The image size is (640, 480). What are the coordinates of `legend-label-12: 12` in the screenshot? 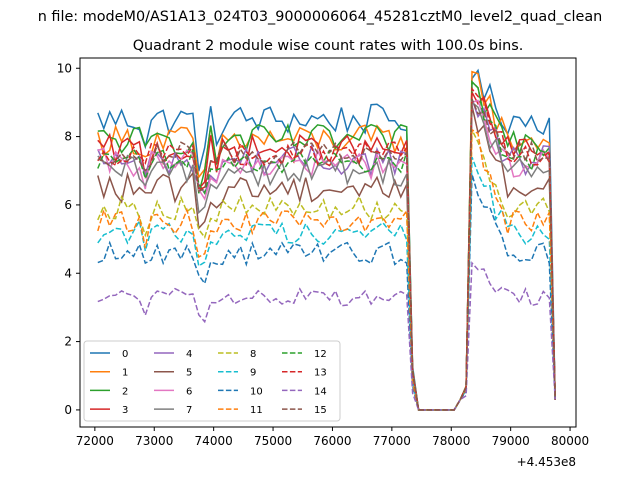 It's located at (320, 354).